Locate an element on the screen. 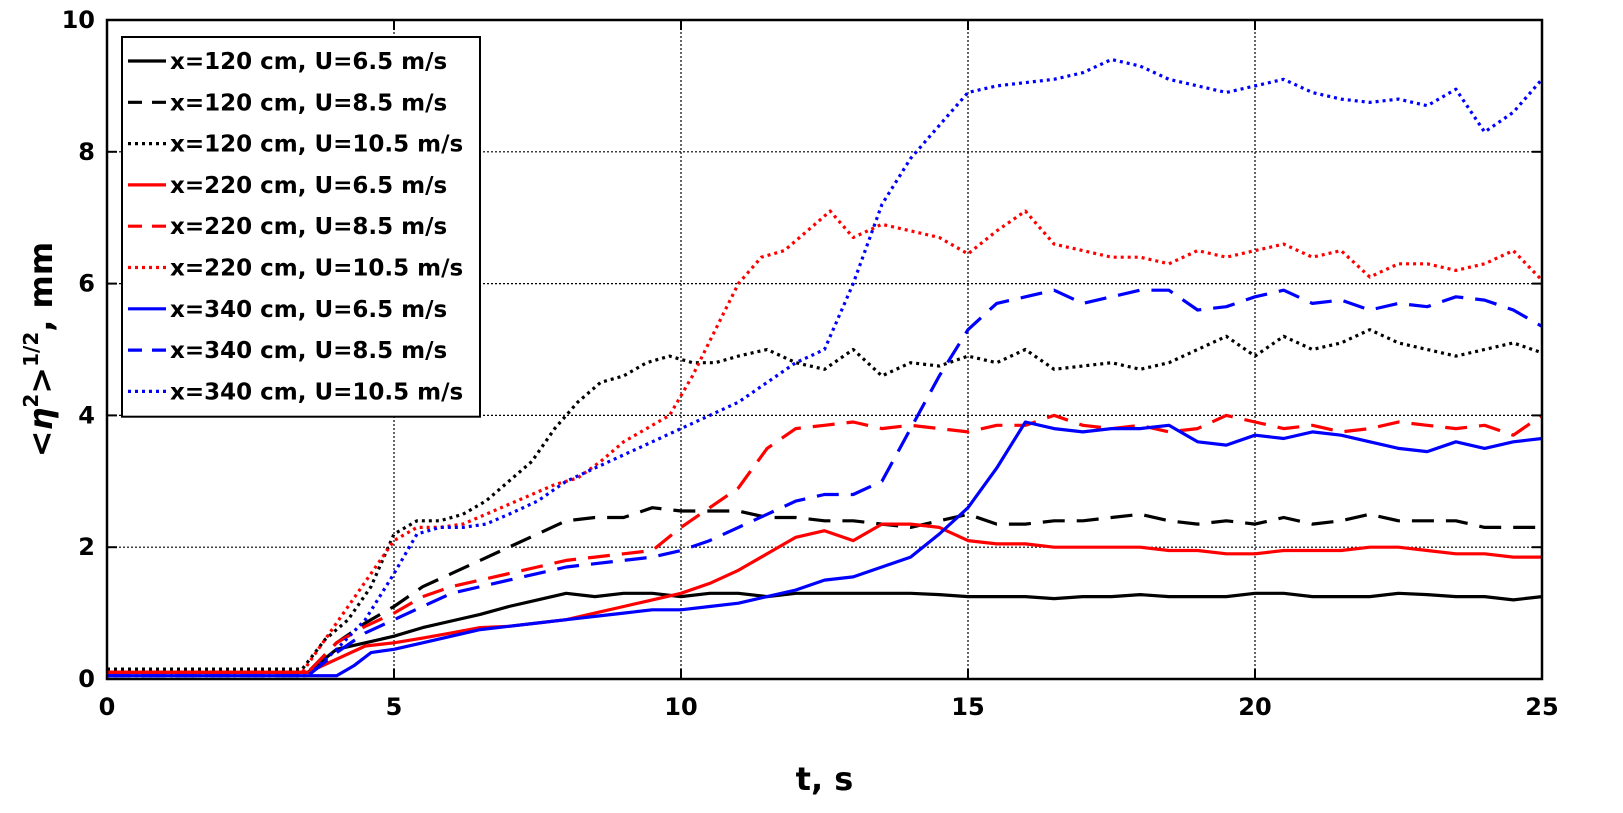 The width and height of the screenshot is (1623, 813). y-axis-label-close: > is located at coordinates (41, 380).